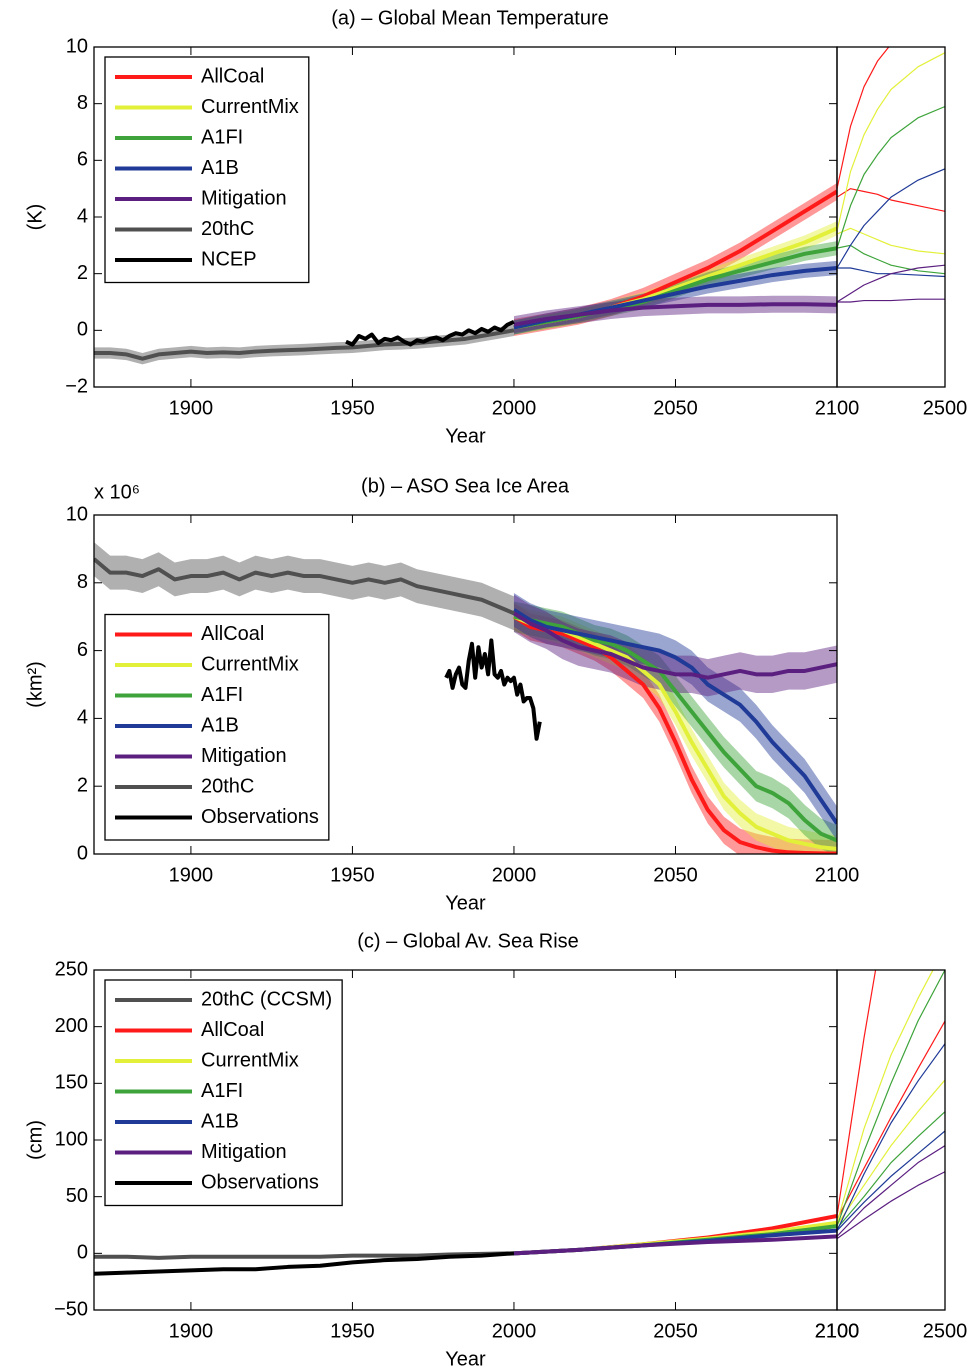 The width and height of the screenshot is (974, 1371). I want to click on y-tick-label: 200, so click(71, 1026).